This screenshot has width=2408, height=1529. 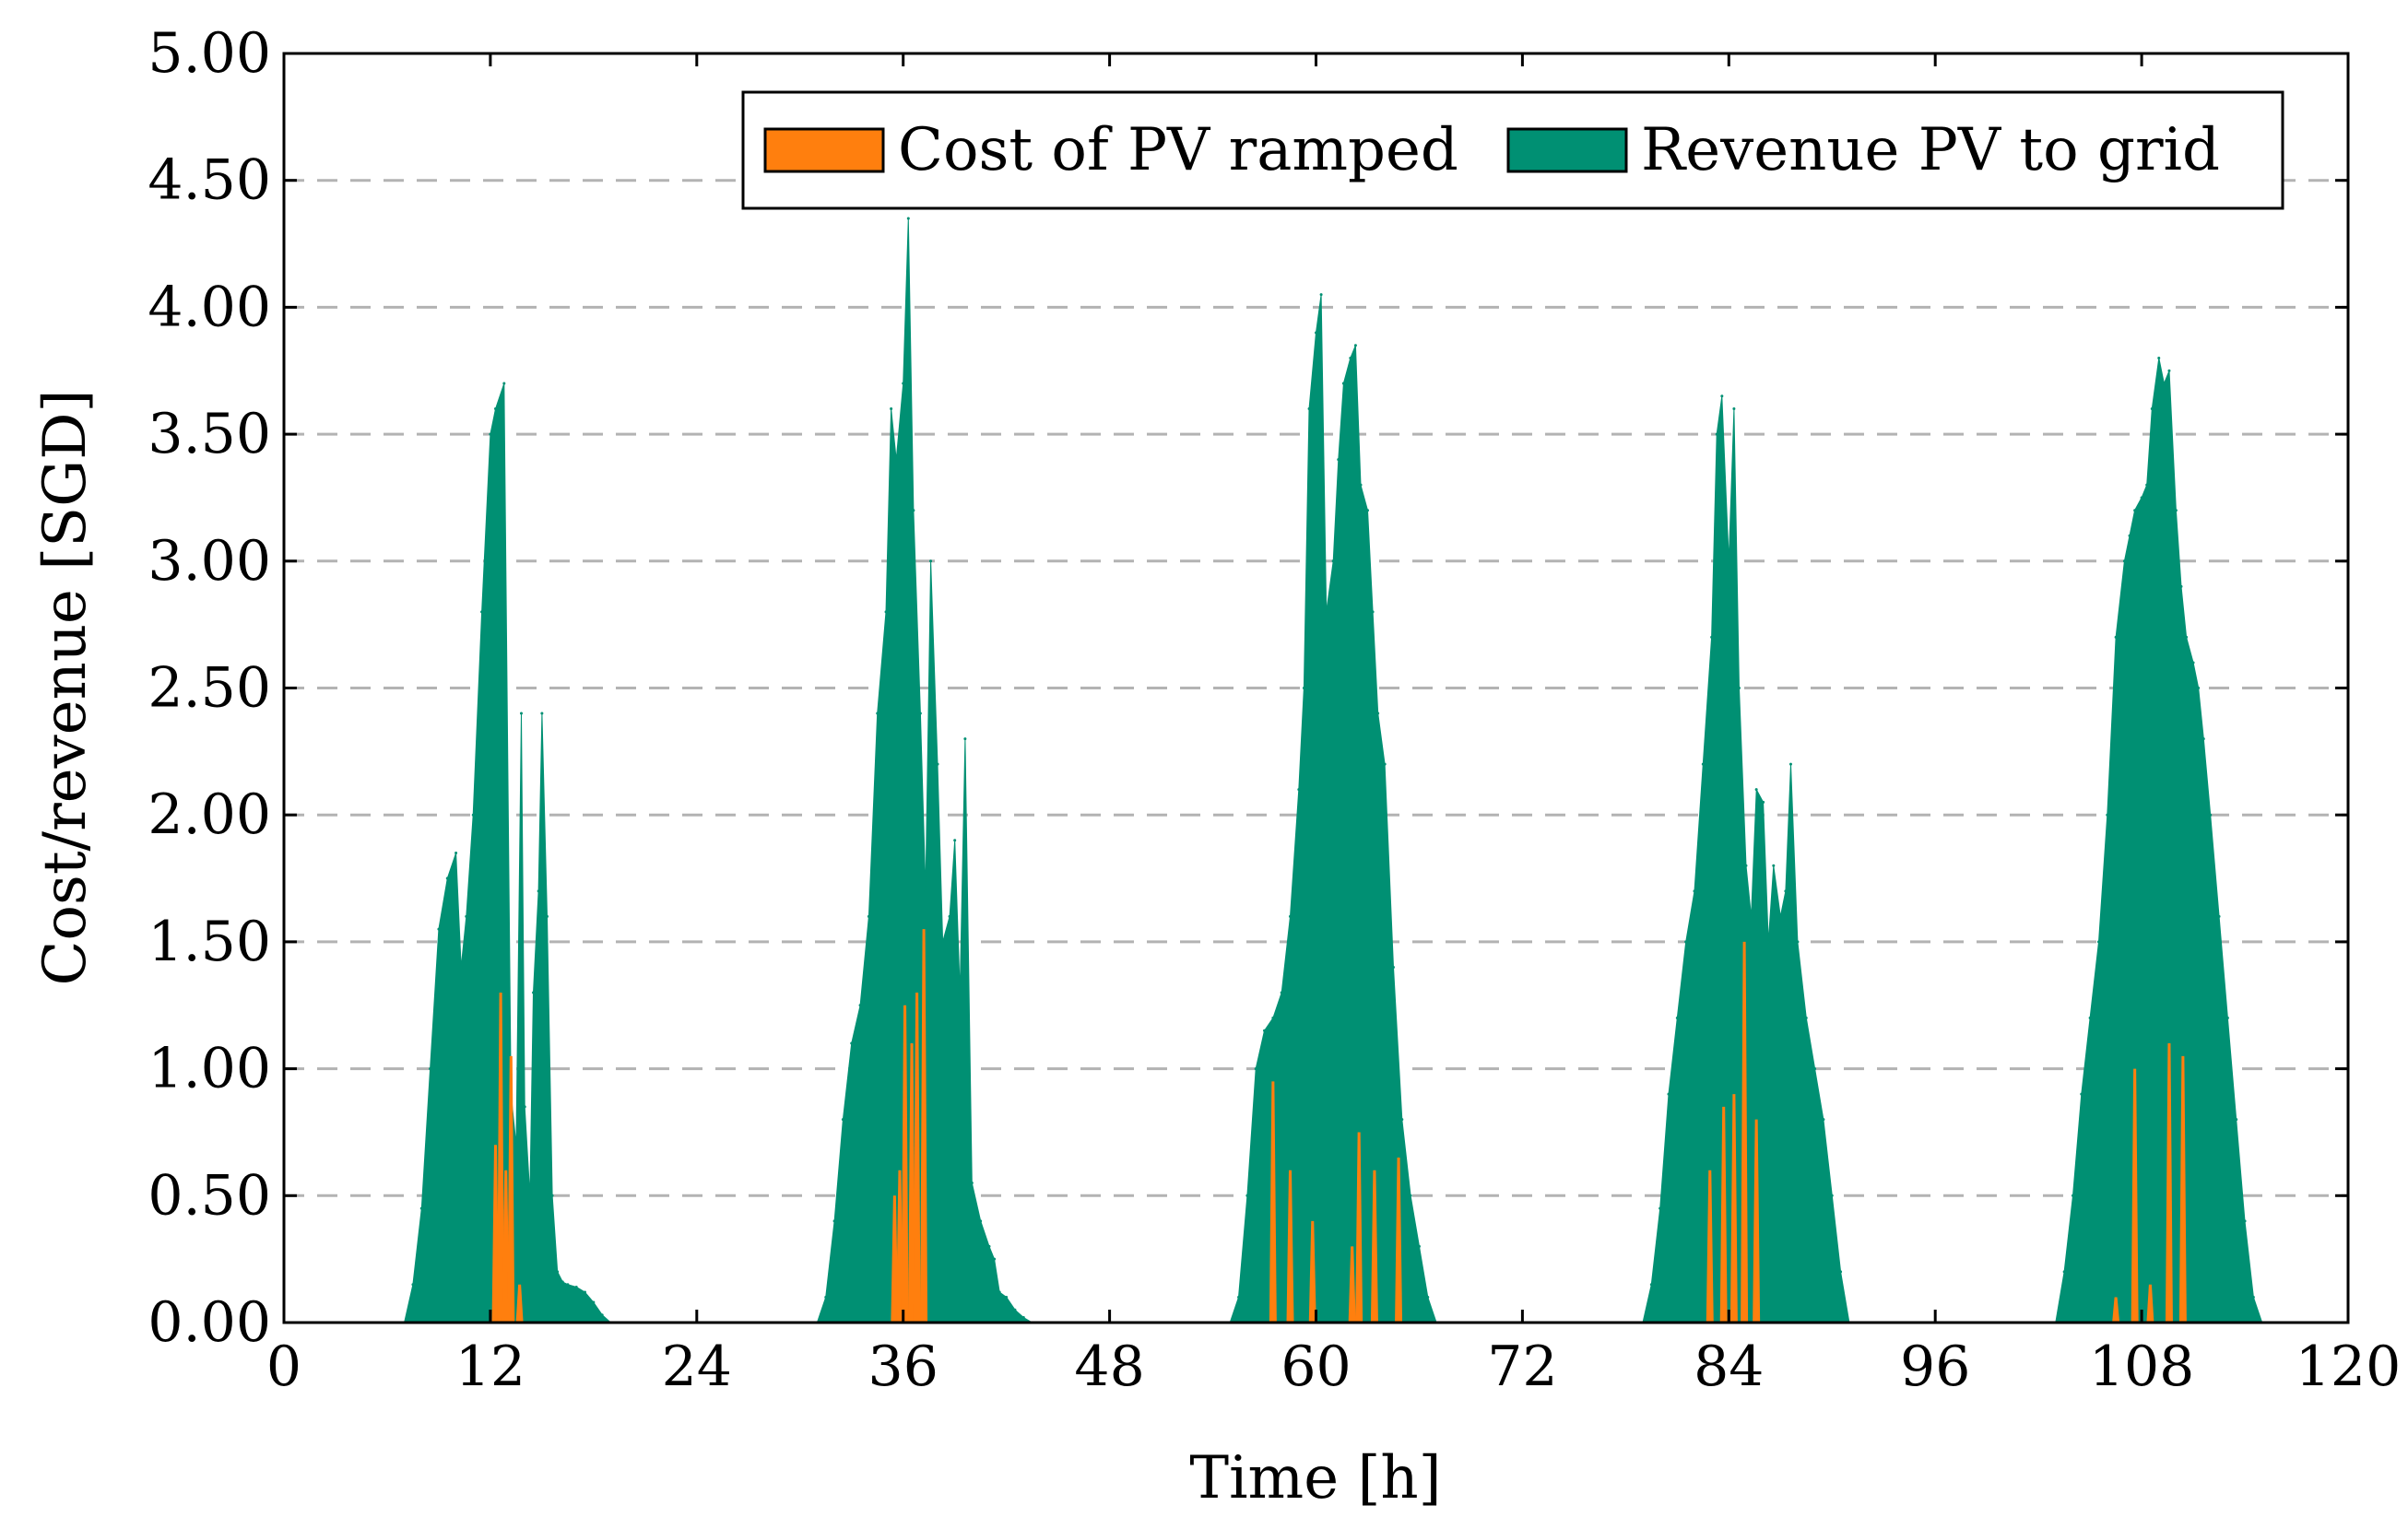 I want to click on x-tick-label: 24, so click(x=697, y=1367).